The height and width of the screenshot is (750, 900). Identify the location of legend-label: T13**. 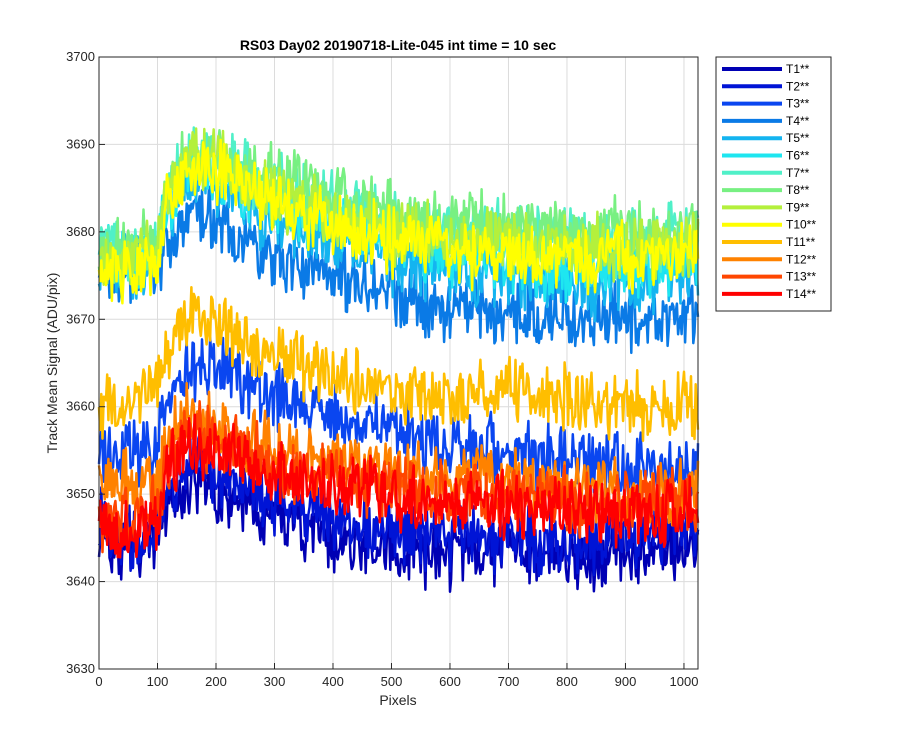
(801, 277).